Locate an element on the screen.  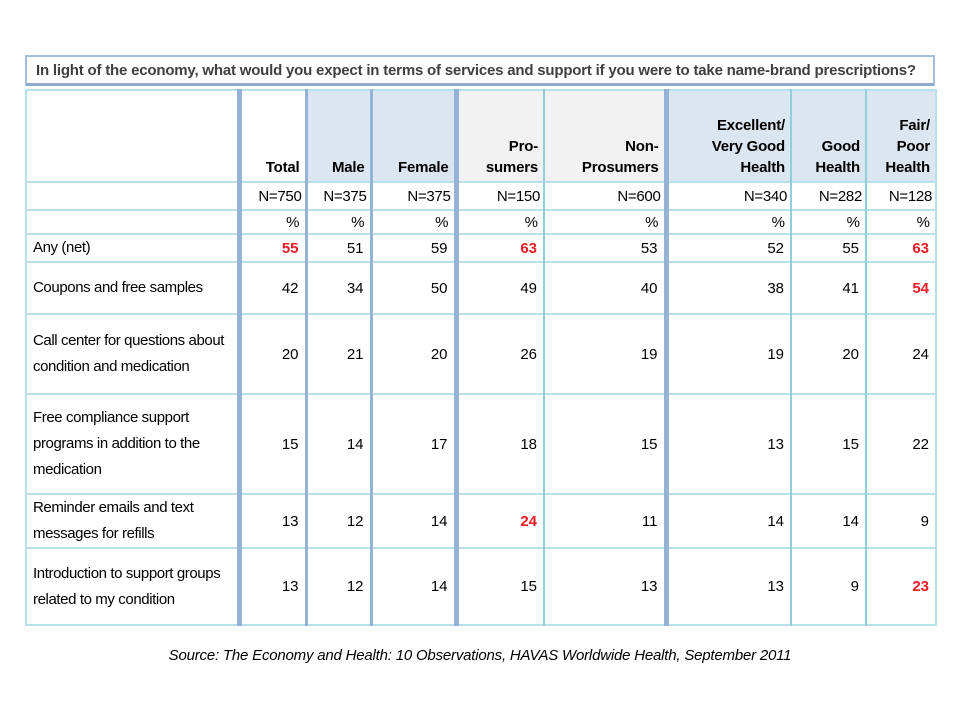
sample-size-male: N=375 is located at coordinates (337, 196).